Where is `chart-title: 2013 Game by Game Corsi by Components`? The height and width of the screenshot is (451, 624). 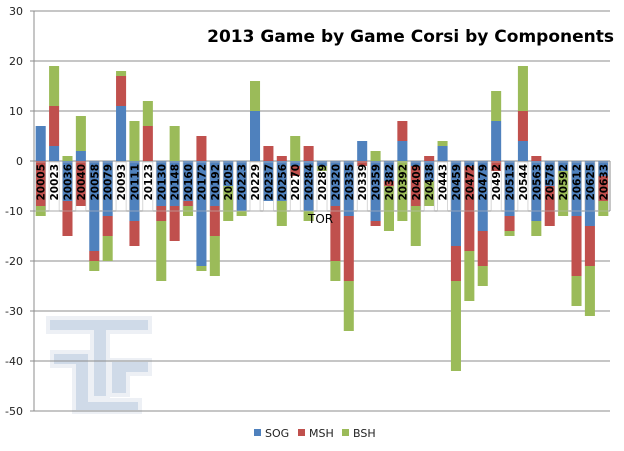
chart-title: 2013 Game by Game Corsi by Components is located at coordinates (410, 37).